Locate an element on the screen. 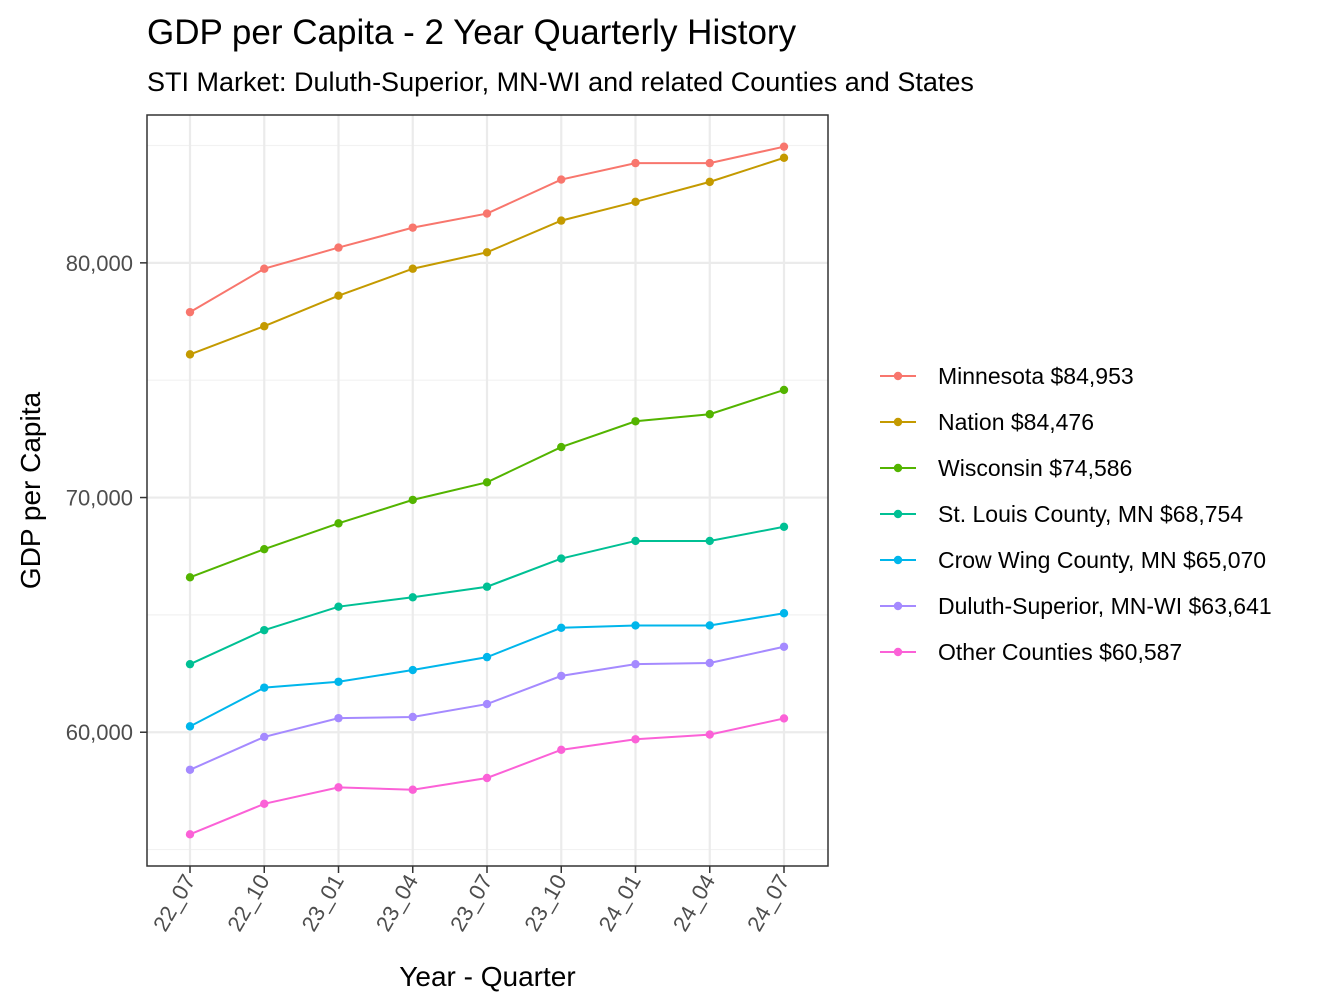 The image size is (1344, 1008). legend-item: Wisconsin $74,586 is located at coordinates (1006, 468).